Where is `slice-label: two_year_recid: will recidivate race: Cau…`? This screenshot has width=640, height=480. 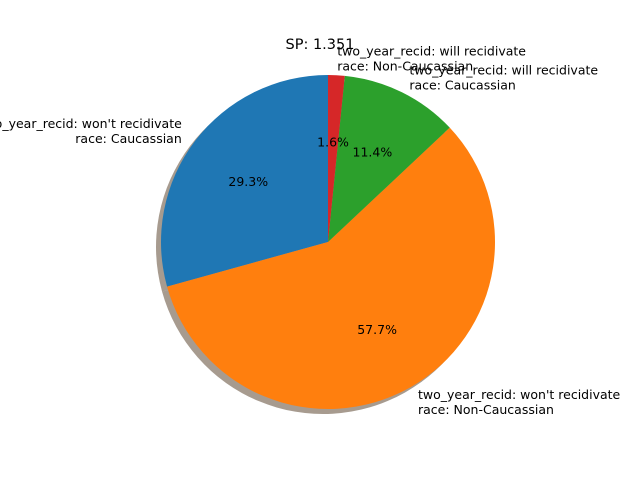
slice-label: two_year_recid: will recidivate race: Cau… is located at coordinates (503, 77).